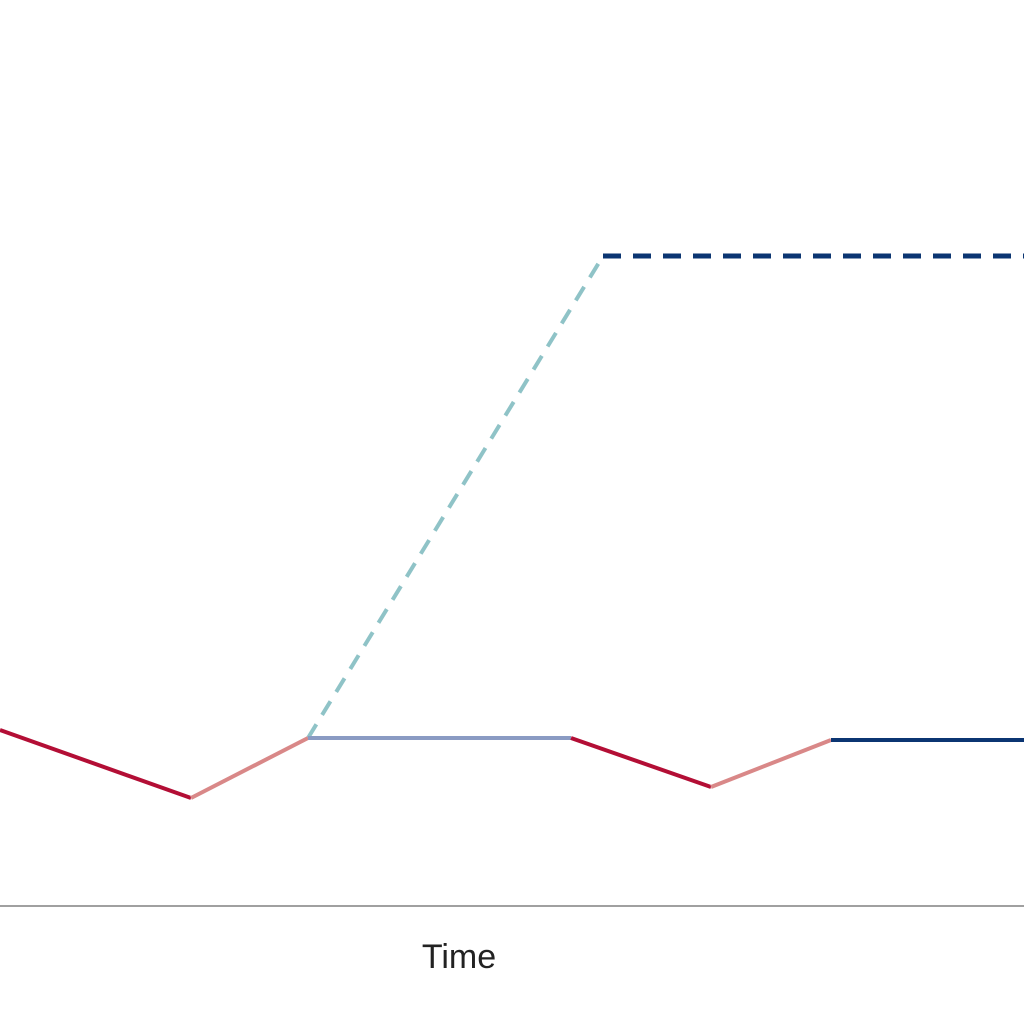  What do you see at coordinates (459, 957) in the screenshot?
I see `x-axis-label: Time` at bounding box center [459, 957].